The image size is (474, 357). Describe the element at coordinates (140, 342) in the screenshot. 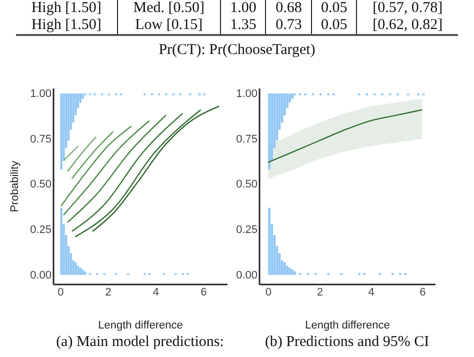

I see `text: (a) Main model predictions:` at that location.